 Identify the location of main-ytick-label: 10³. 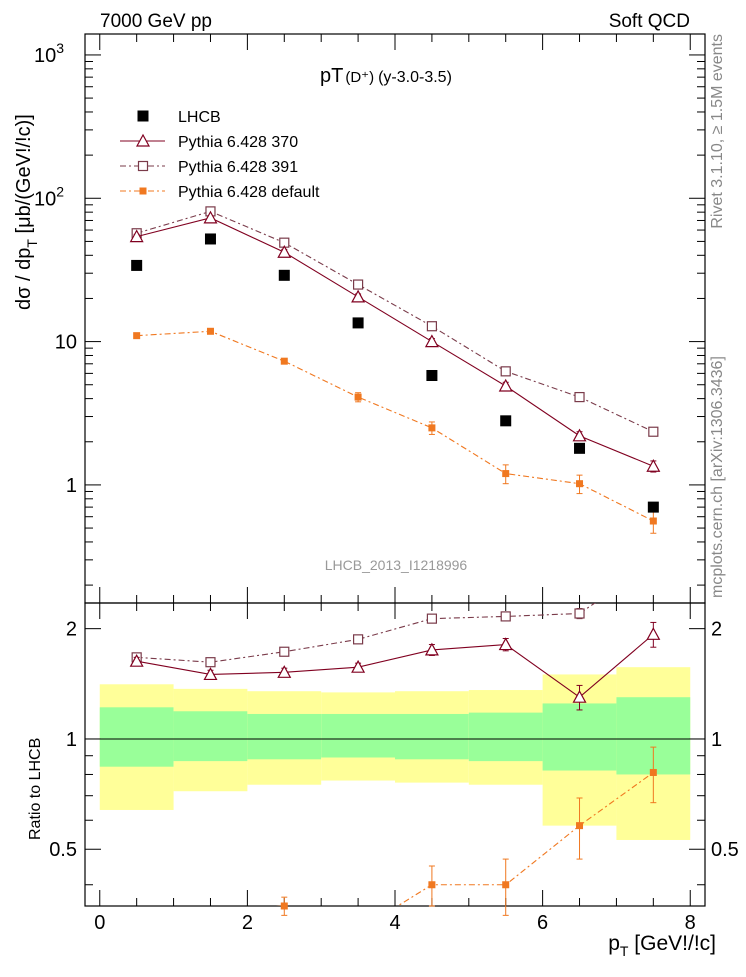
(49, 53).